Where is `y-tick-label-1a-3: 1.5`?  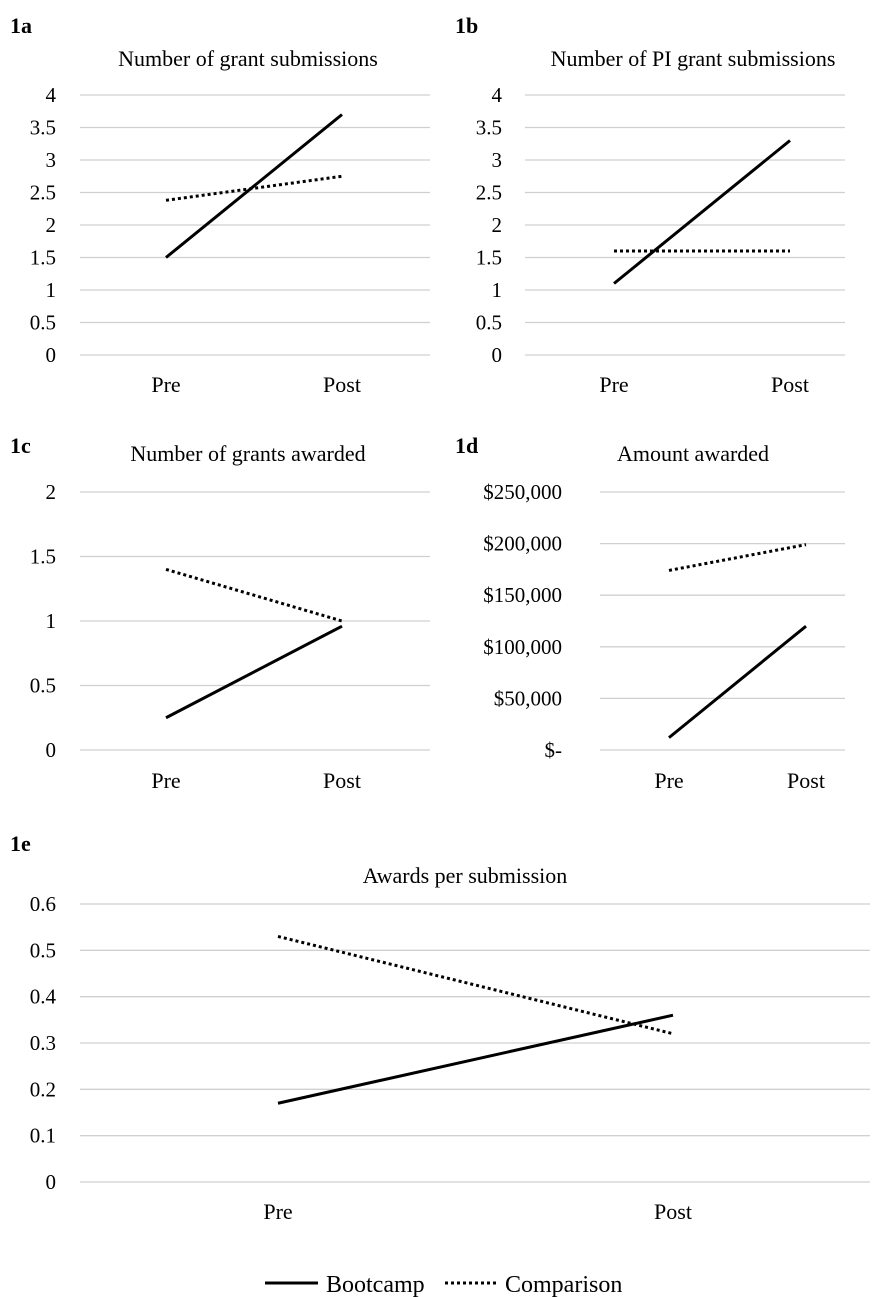
y-tick-label-1a-3: 1.5 is located at coordinates (43, 258).